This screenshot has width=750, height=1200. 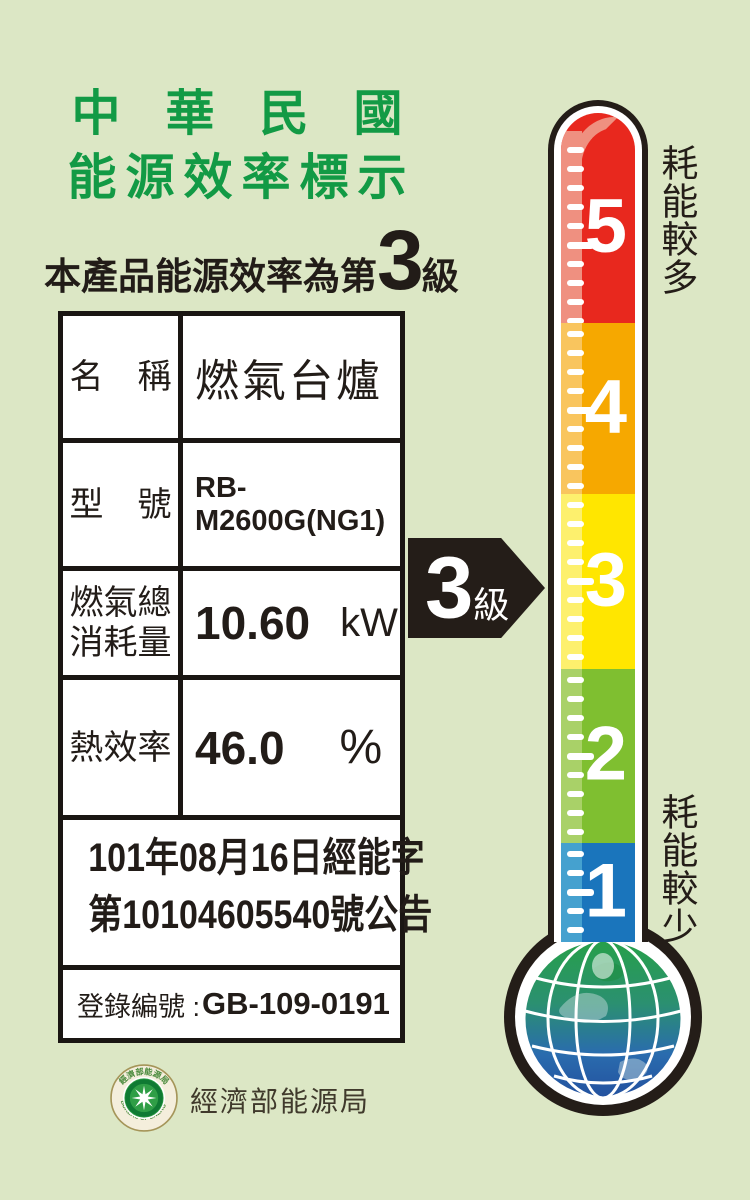 What do you see at coordinates (123, 623) in the screenshot?
I see `consumption-label: 燃氣總 消耗量` at bounding box center [123, 623].